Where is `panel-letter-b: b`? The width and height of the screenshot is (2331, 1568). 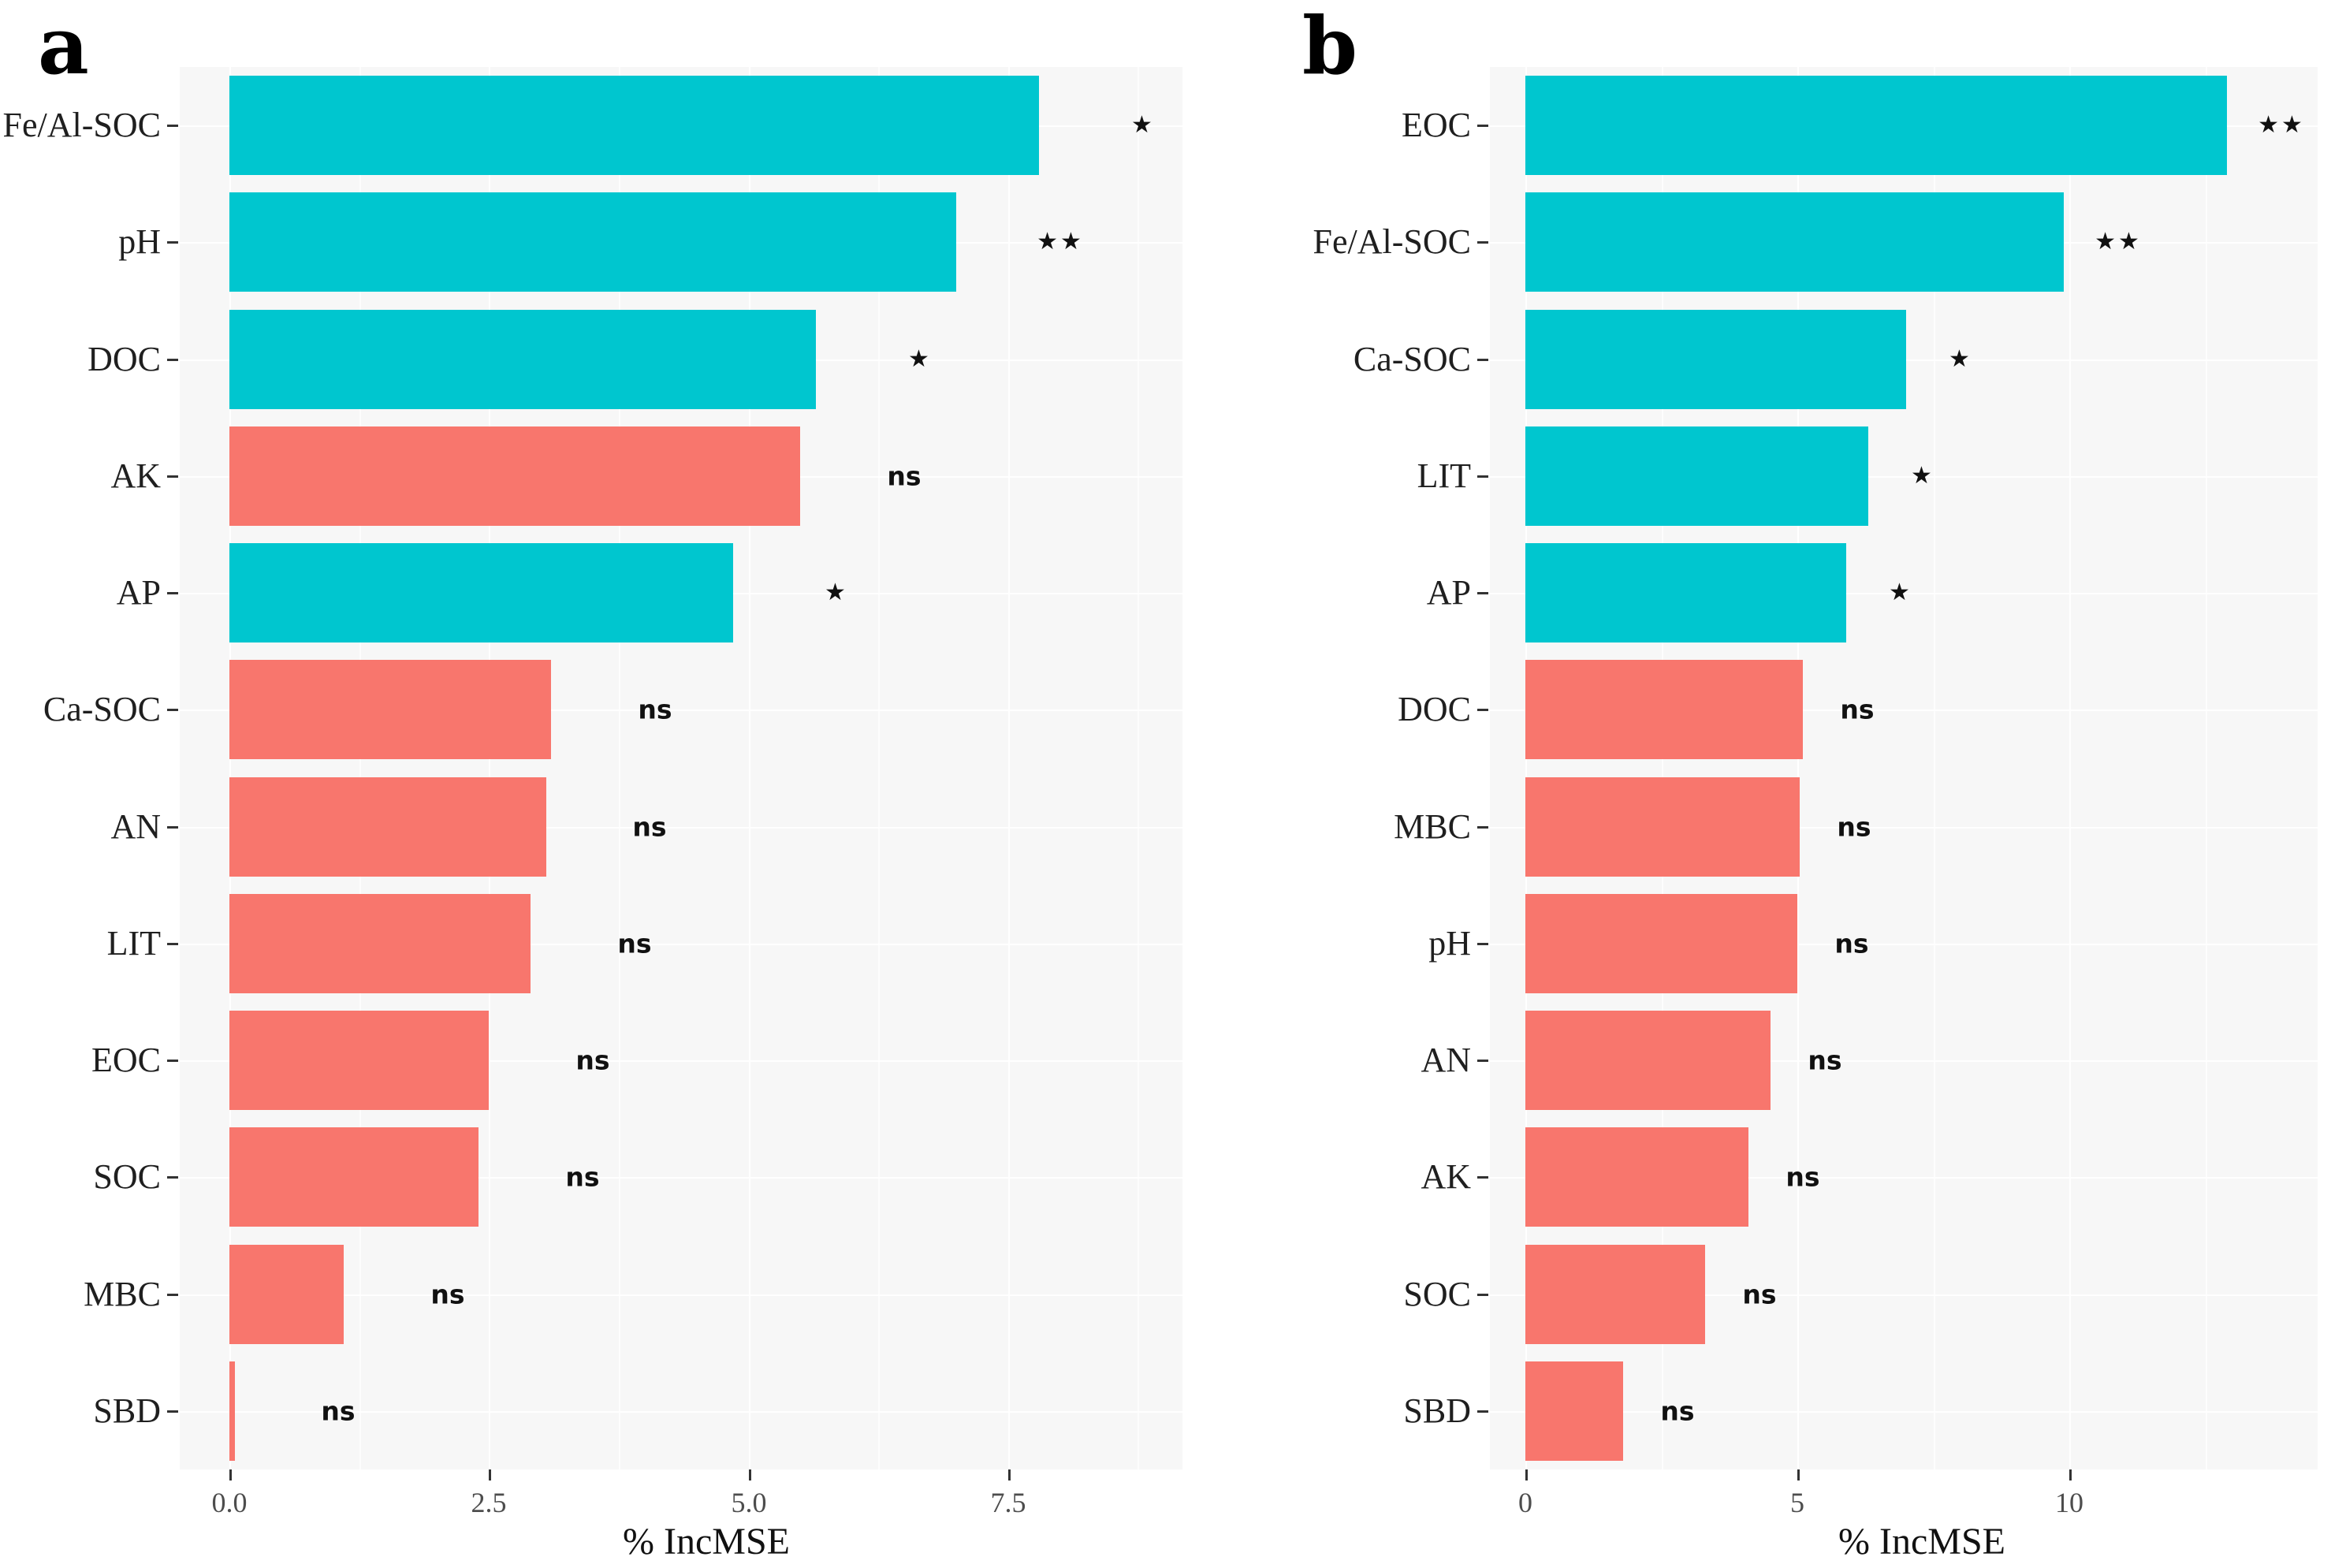
panel-letter-b: b is located at coordinates (1329, 46).